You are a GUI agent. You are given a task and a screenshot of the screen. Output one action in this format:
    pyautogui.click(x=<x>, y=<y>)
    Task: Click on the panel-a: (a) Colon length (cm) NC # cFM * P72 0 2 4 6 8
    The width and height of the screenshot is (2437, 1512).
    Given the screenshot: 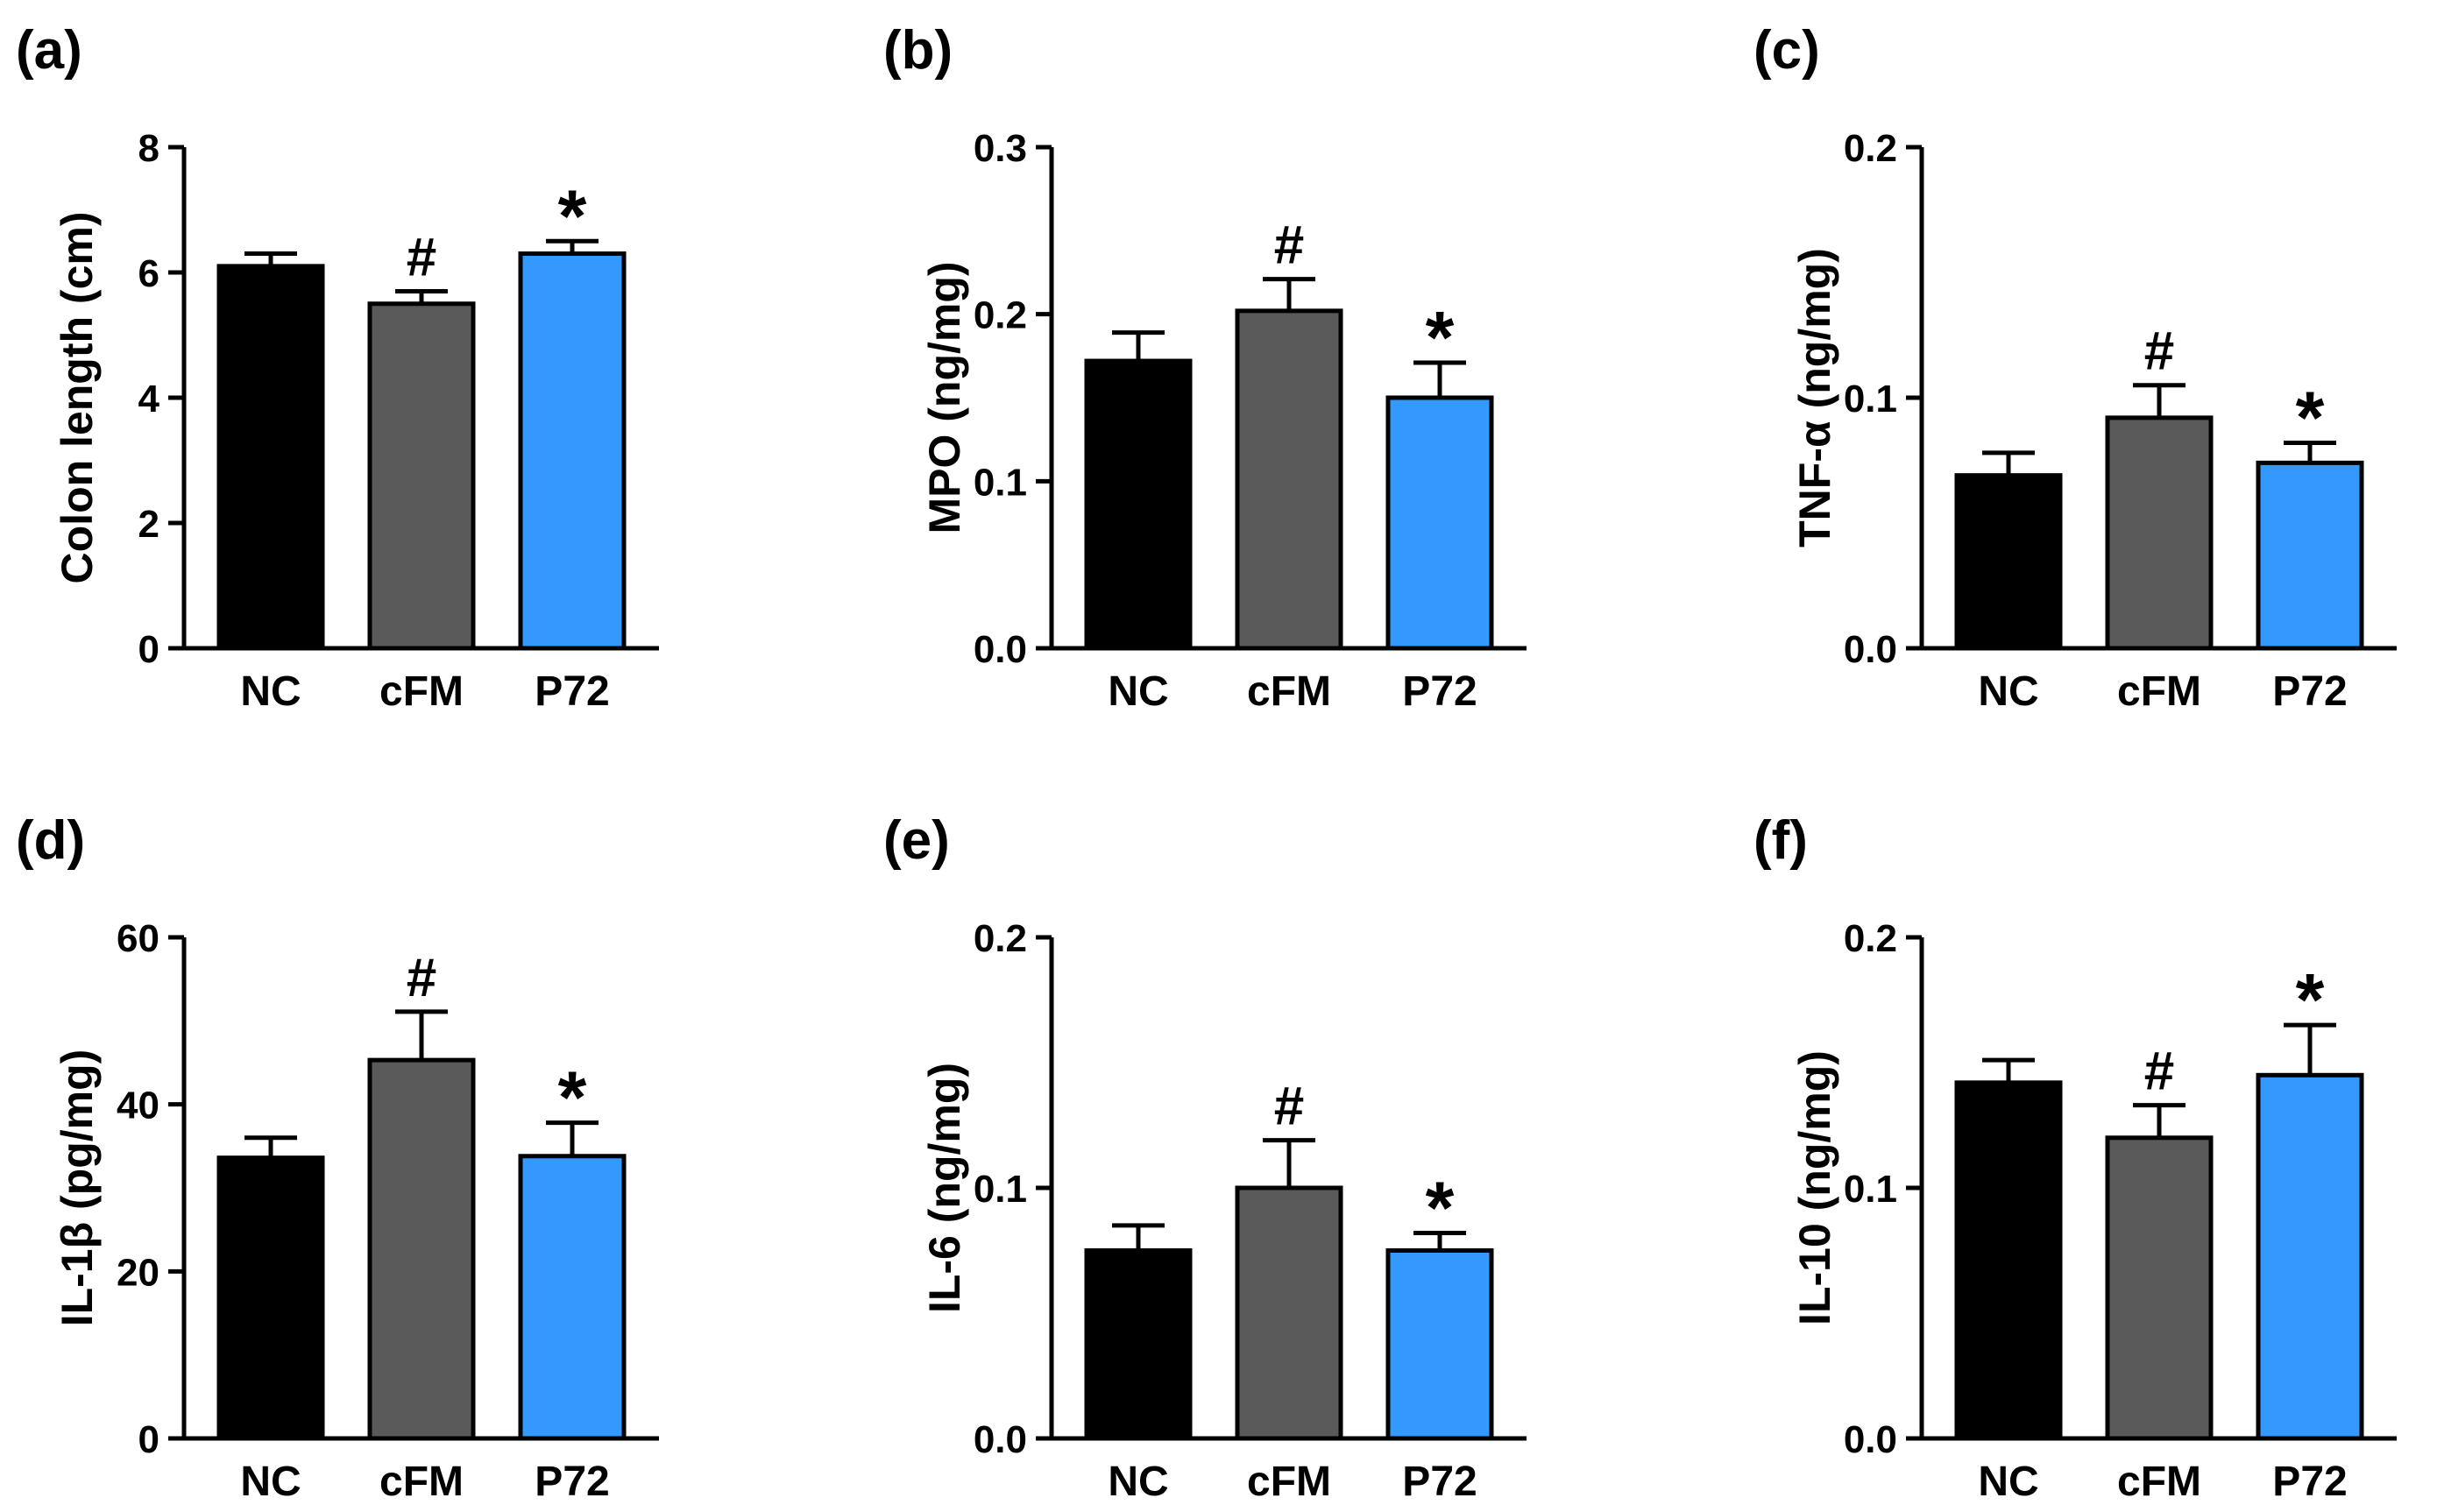 What is the action you would take?
    pyautogui.click(x=337, y=367)
    